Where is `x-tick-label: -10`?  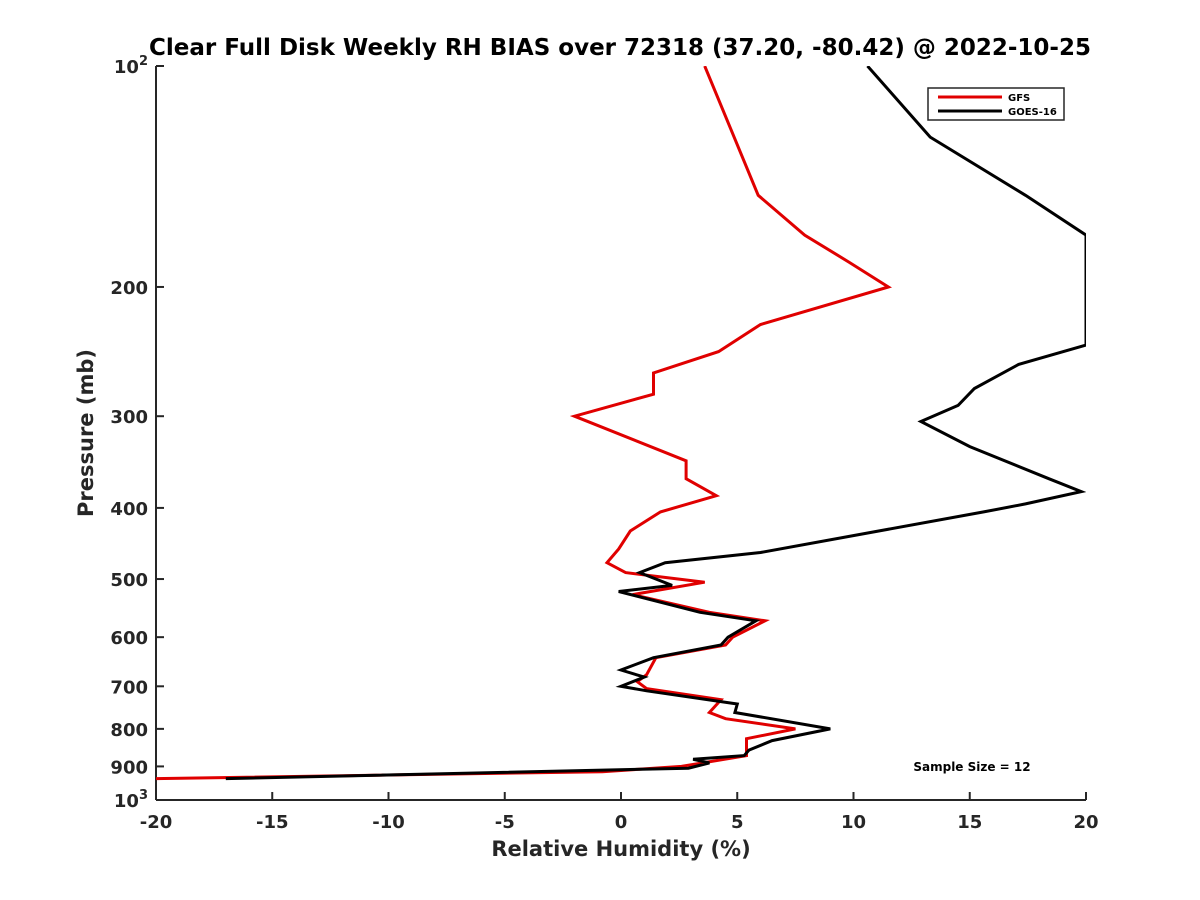
x-tick-label: -10 is located at coordinates (388, 822).